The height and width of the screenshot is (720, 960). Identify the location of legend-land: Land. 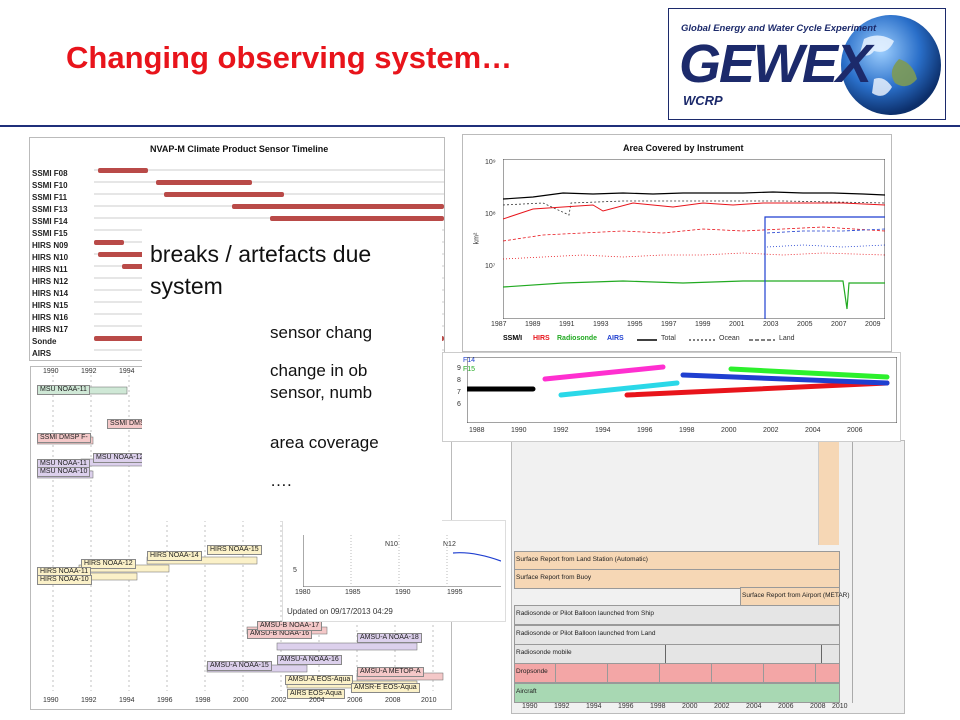
(787, 338).